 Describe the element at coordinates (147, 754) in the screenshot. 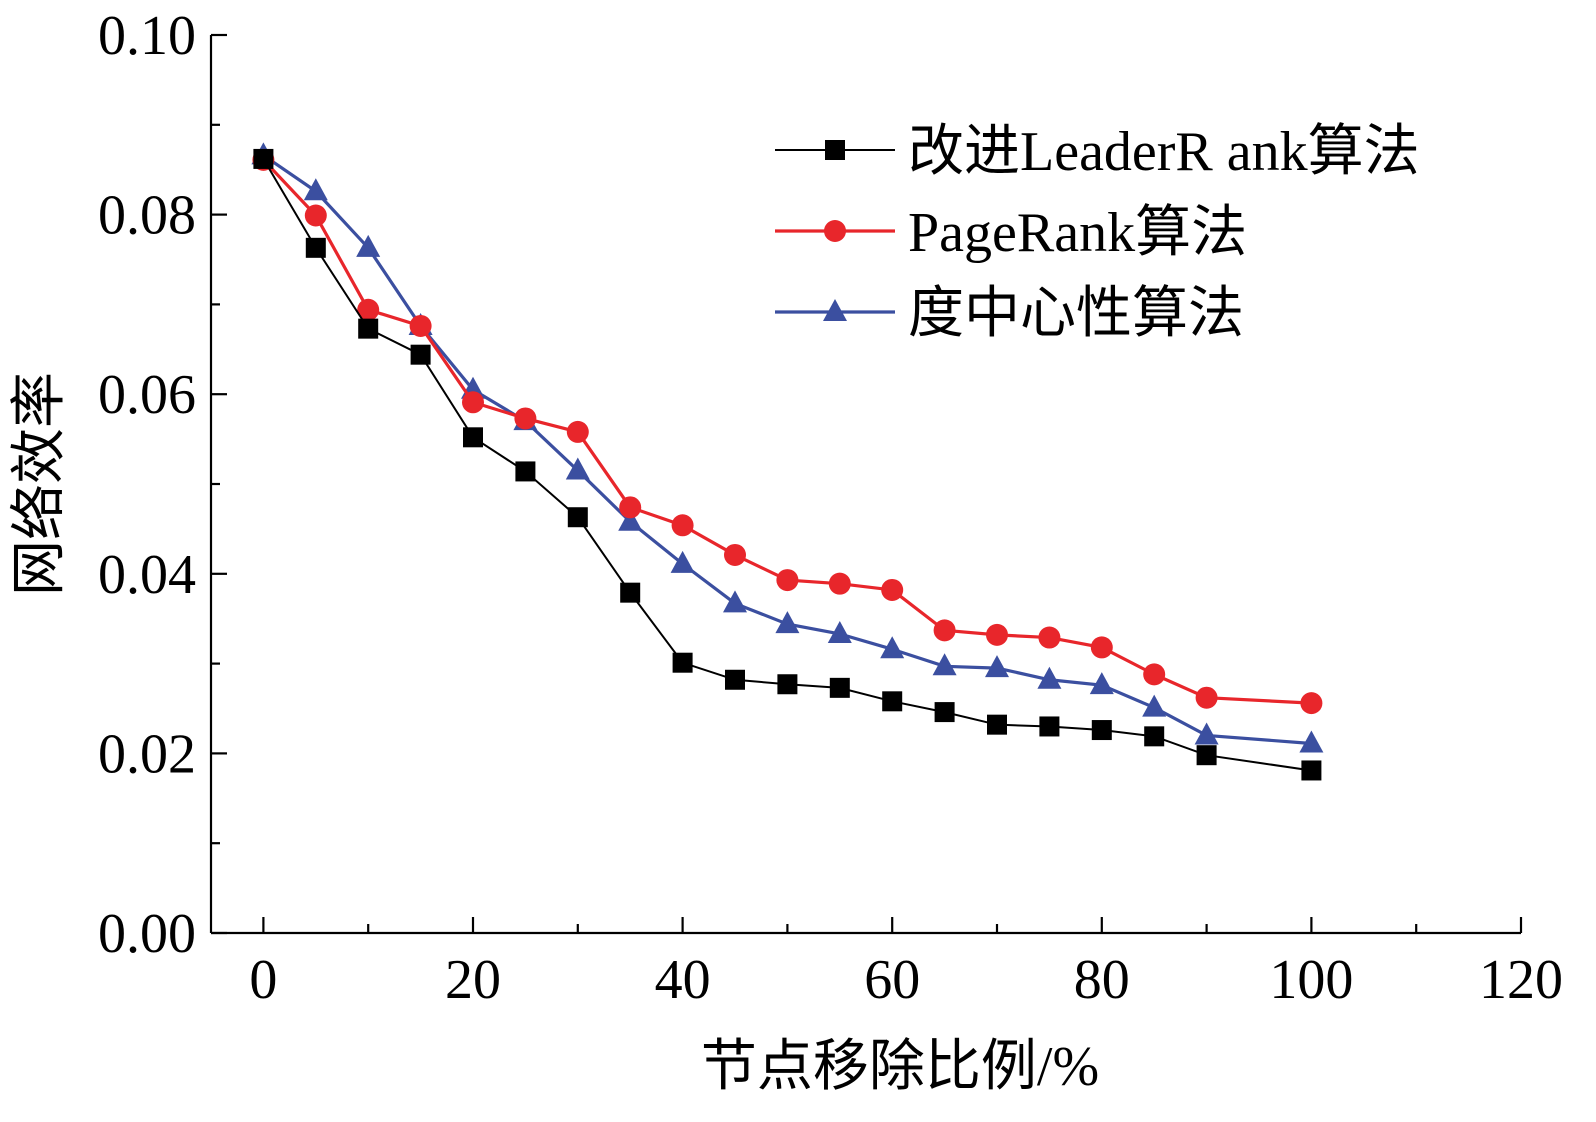

I see `y-tick-label: 0.02` at that location.